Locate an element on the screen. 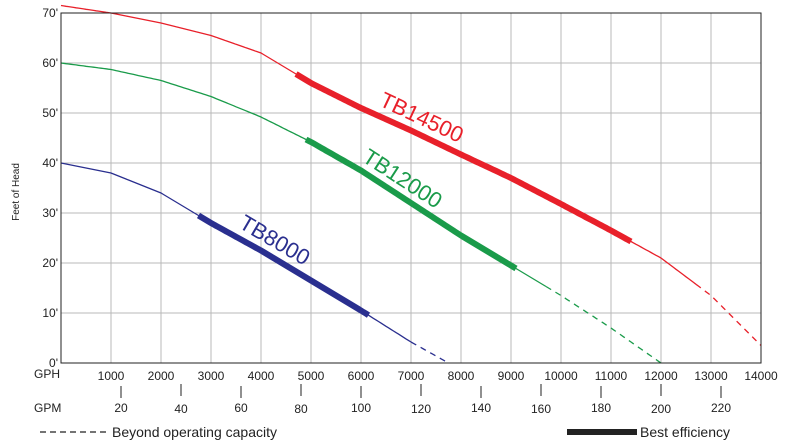 This screenshot has width=790, height=443. gph-tick-label: 9000 is located at coordinates (511, 376).